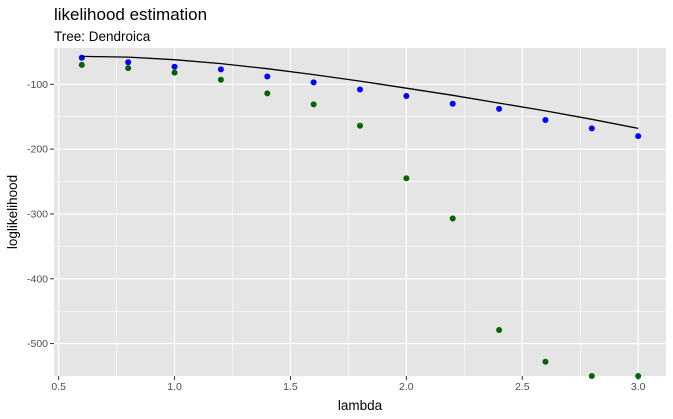 The height and width of the screenshot is (419, 673). What do you see at coordinates (406, 387) in the screenshot?
I see `x-tick-label: 2.0` at bounding box center [406, 387].